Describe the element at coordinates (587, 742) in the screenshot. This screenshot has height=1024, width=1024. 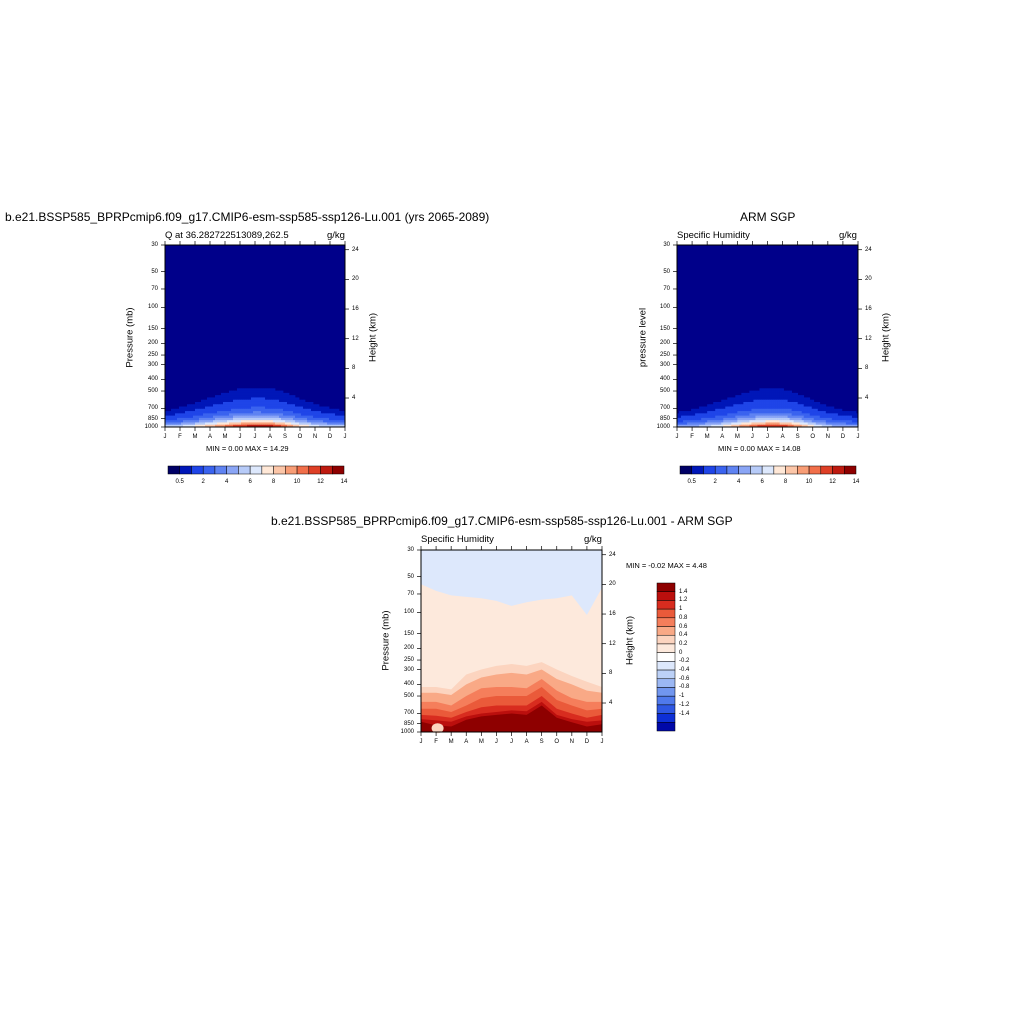
I see `panel3-x-tick-label: D` at that location.